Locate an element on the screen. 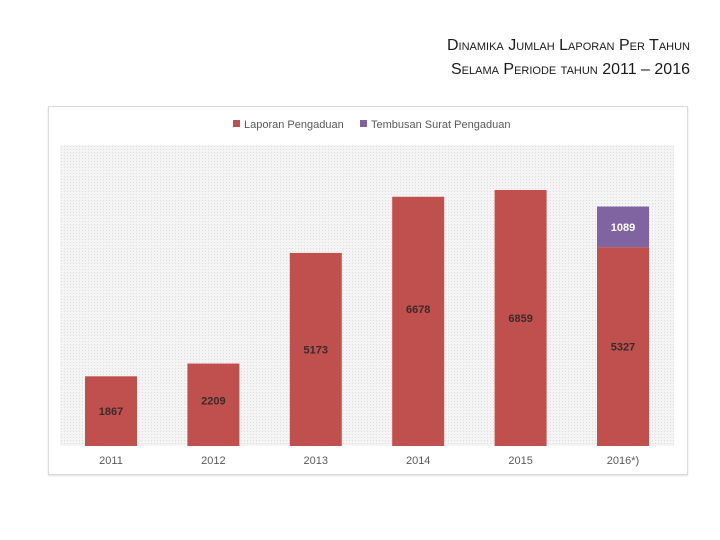 Image resolution: width=720 pixels, height=540 pixels. value-label-laporan-2016: 5327 is located at coordinates (623, 348).